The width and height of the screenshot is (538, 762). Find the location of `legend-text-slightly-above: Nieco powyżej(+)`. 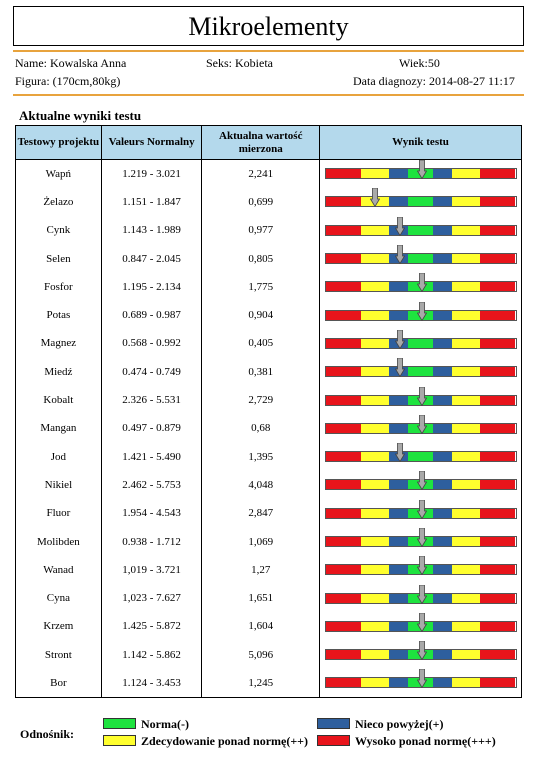

legend-text-slightly-above: Nieco powyżej(+) is located at coordinates (399, 724).